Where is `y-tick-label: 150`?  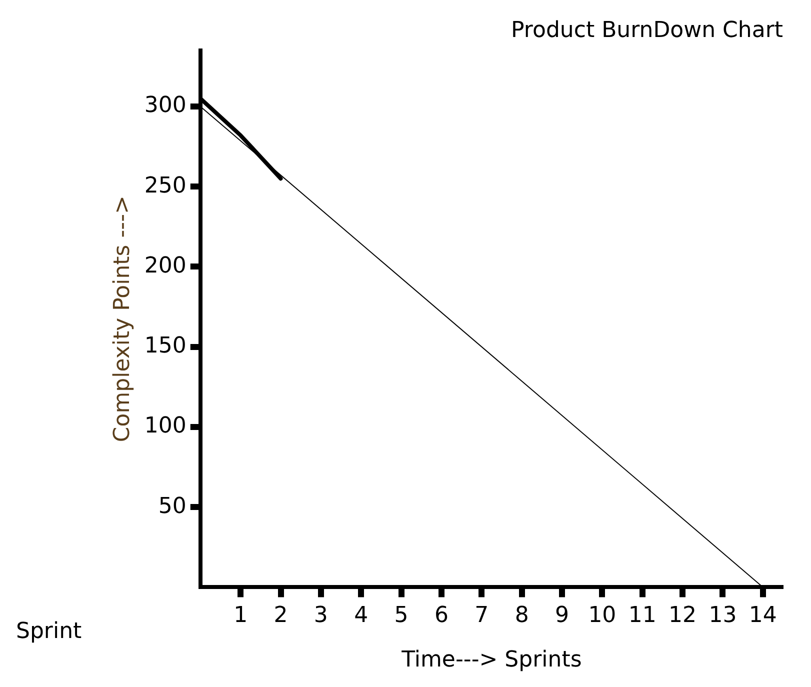 y-tick-label: 150 is located at coordinates (165, 346).